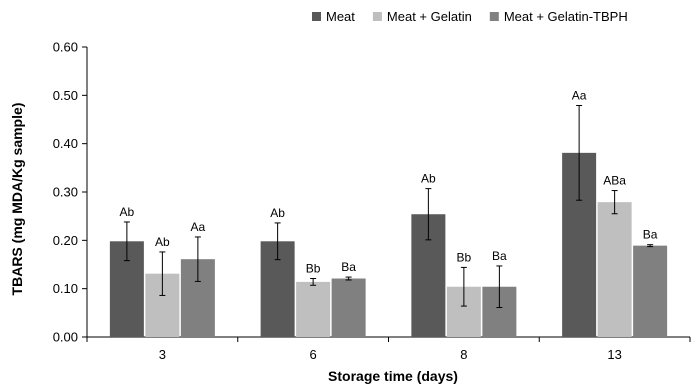 This screenshot has height=385, width=694. I want to click on legend-label: Meat + Gelatin, so click(429, 16).